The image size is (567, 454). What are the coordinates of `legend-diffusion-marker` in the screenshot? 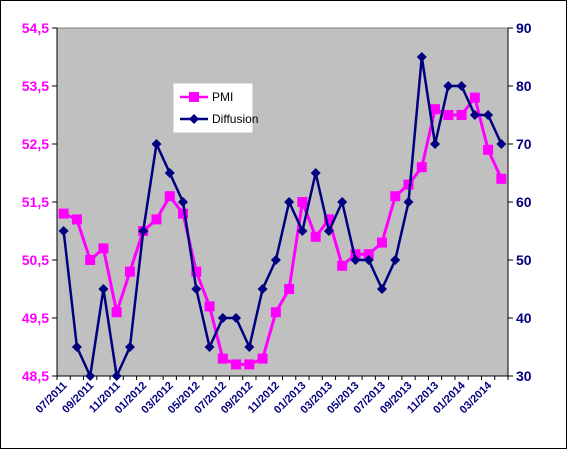 It's located at (194, 119).